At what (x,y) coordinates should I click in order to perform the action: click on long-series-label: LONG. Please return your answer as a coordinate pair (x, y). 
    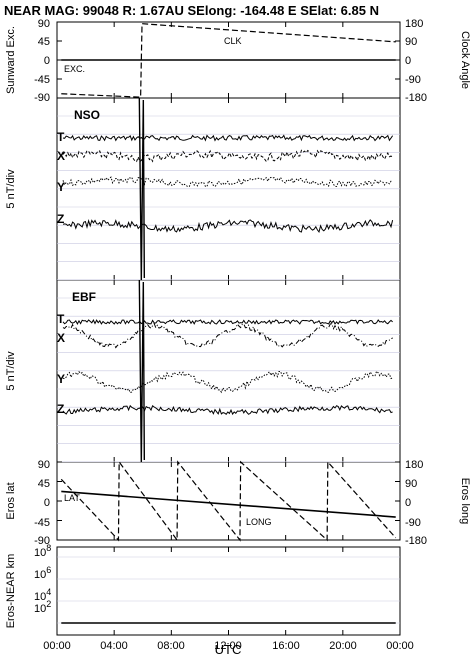
    Looking at the image, I should click on (259, 522).